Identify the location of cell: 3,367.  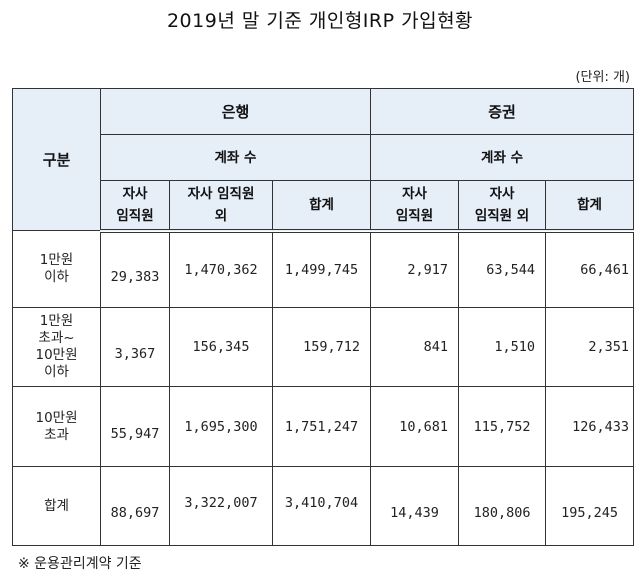
(135, 347).